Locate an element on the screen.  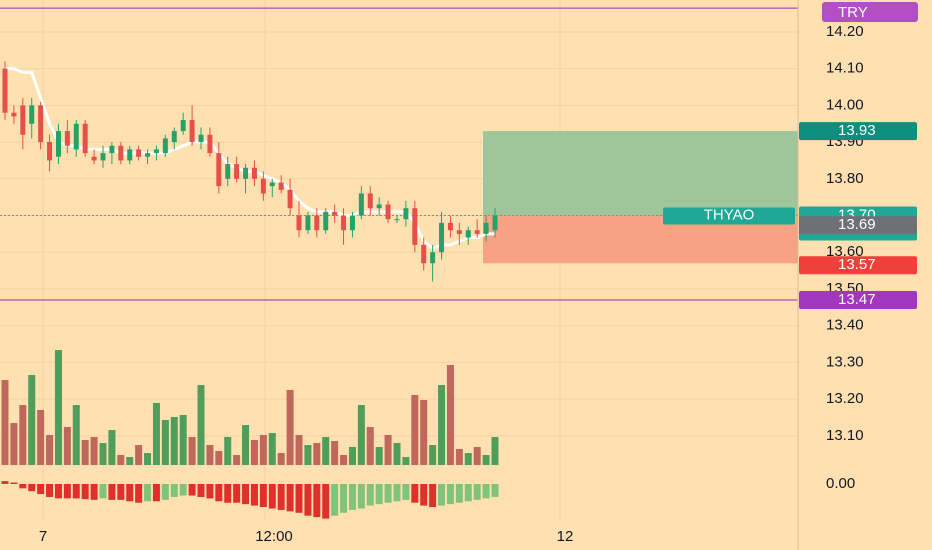
y-tick-label: 14.10 is located at coordinates (845, 68).